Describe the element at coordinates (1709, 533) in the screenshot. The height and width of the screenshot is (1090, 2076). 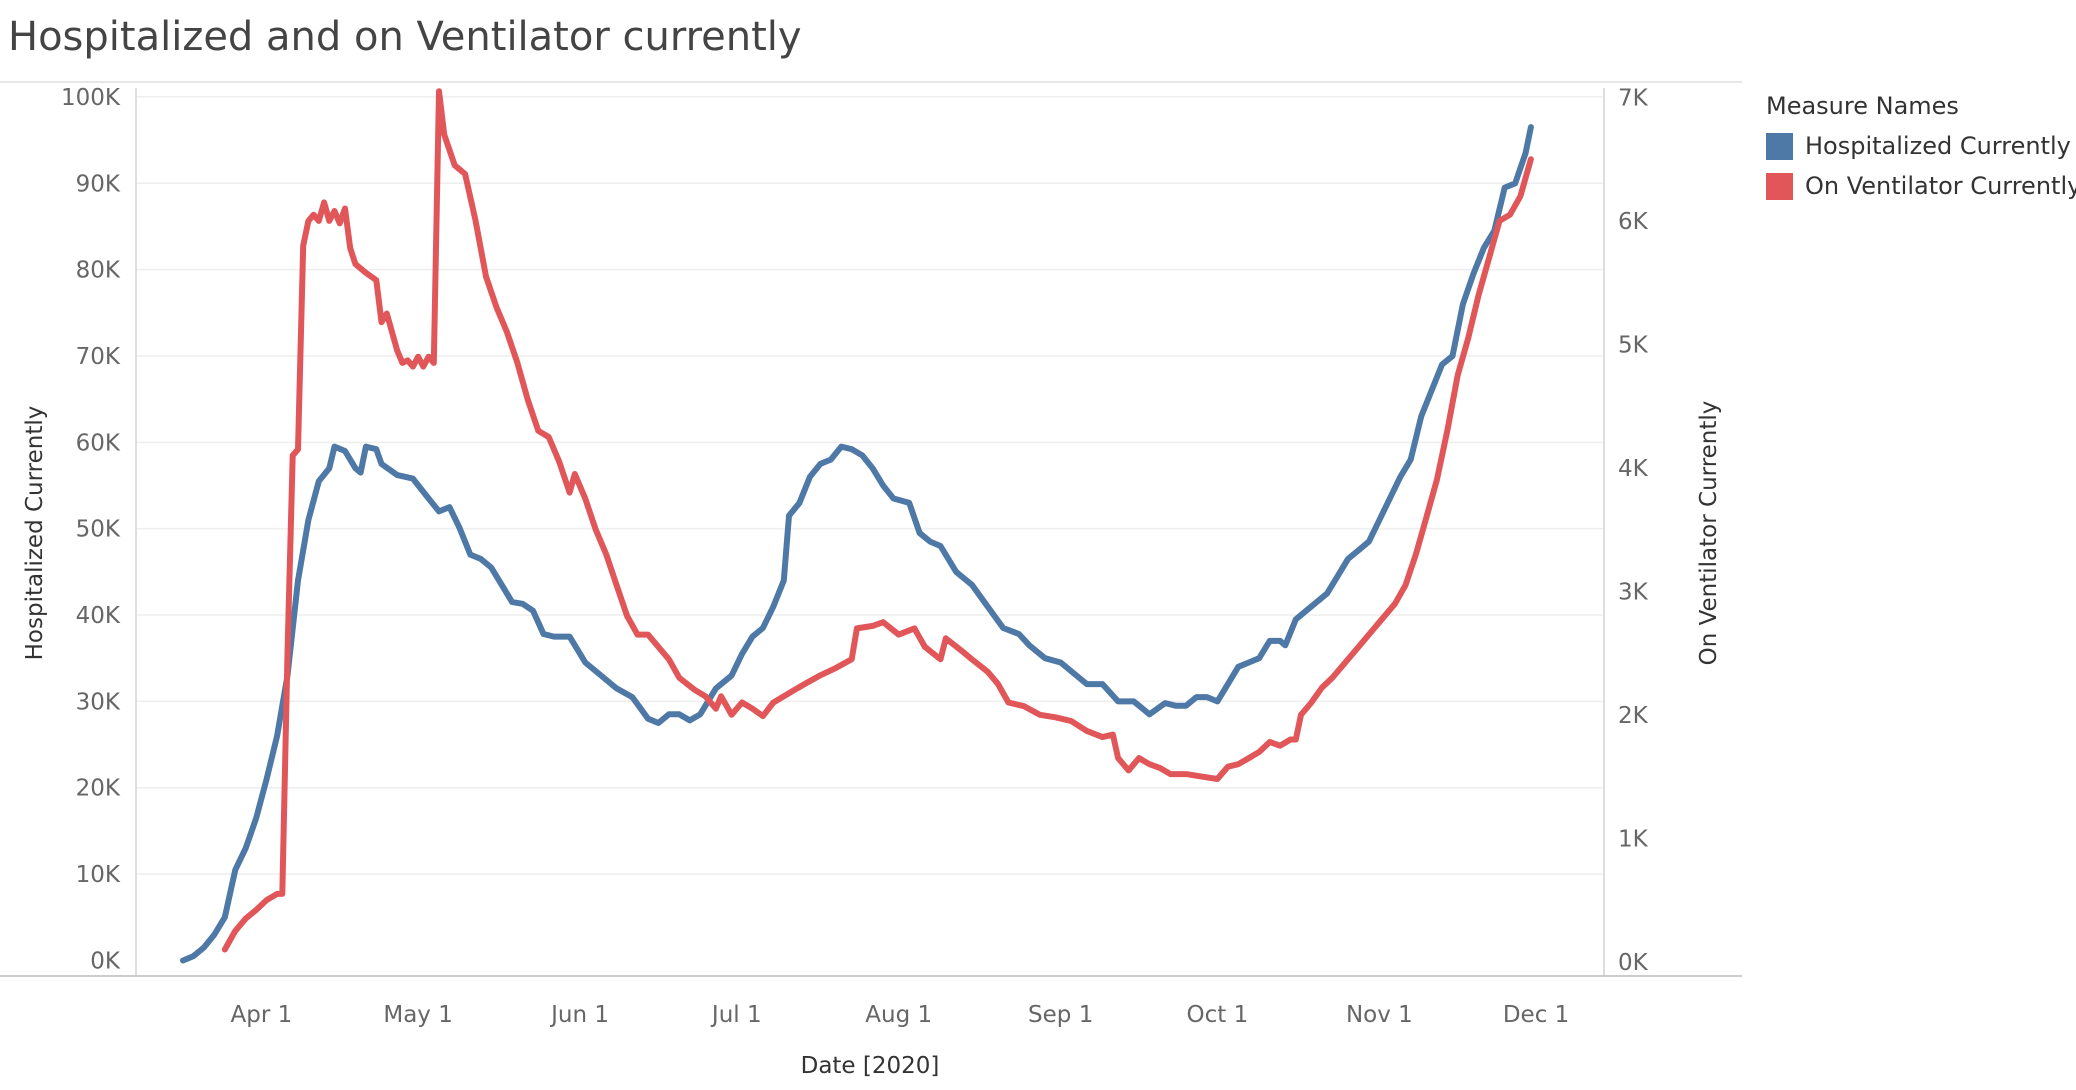
I see `y2-axis-title: On Ventilator Currently` at that location.